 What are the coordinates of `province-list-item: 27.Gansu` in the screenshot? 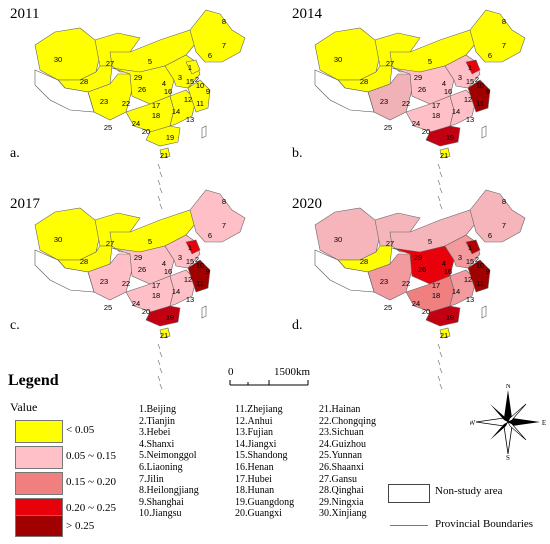 It's located at (338, 479).